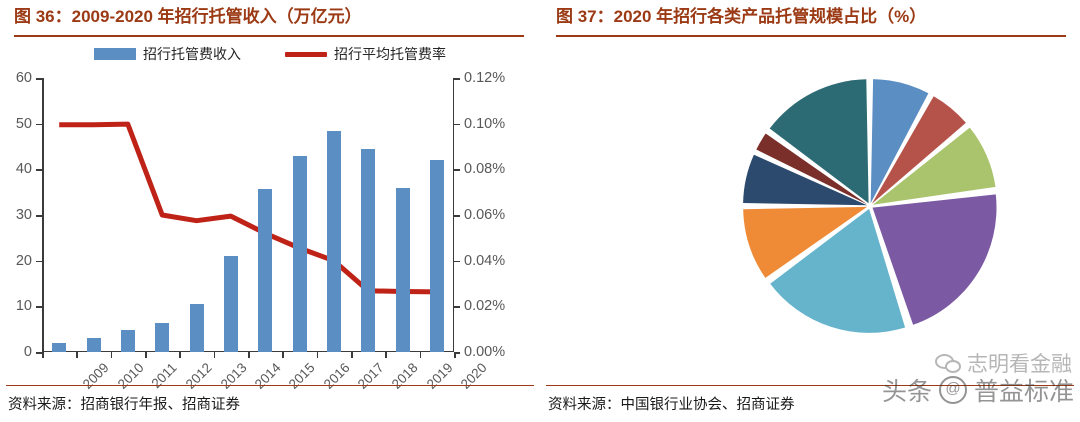  I want to click on x-axis-tick-label: 2017, so click(370, 376).